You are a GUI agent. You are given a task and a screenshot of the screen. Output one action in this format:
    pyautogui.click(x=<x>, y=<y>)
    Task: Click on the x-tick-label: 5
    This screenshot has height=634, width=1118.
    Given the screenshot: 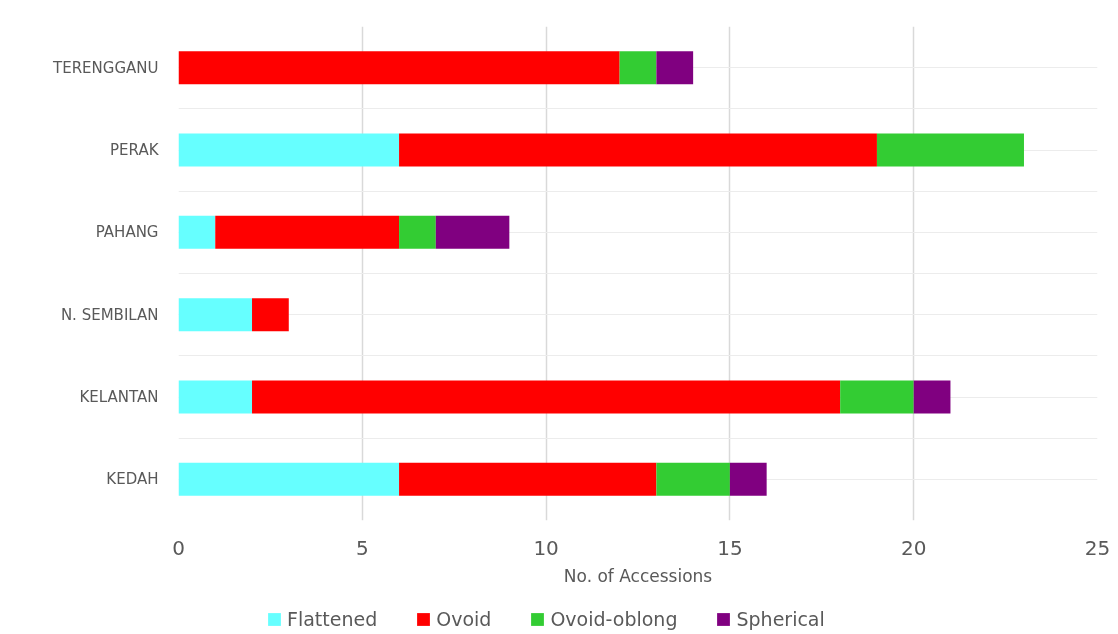 What is the action you would take?
    pyautogui.click(x=362, y=547)
    